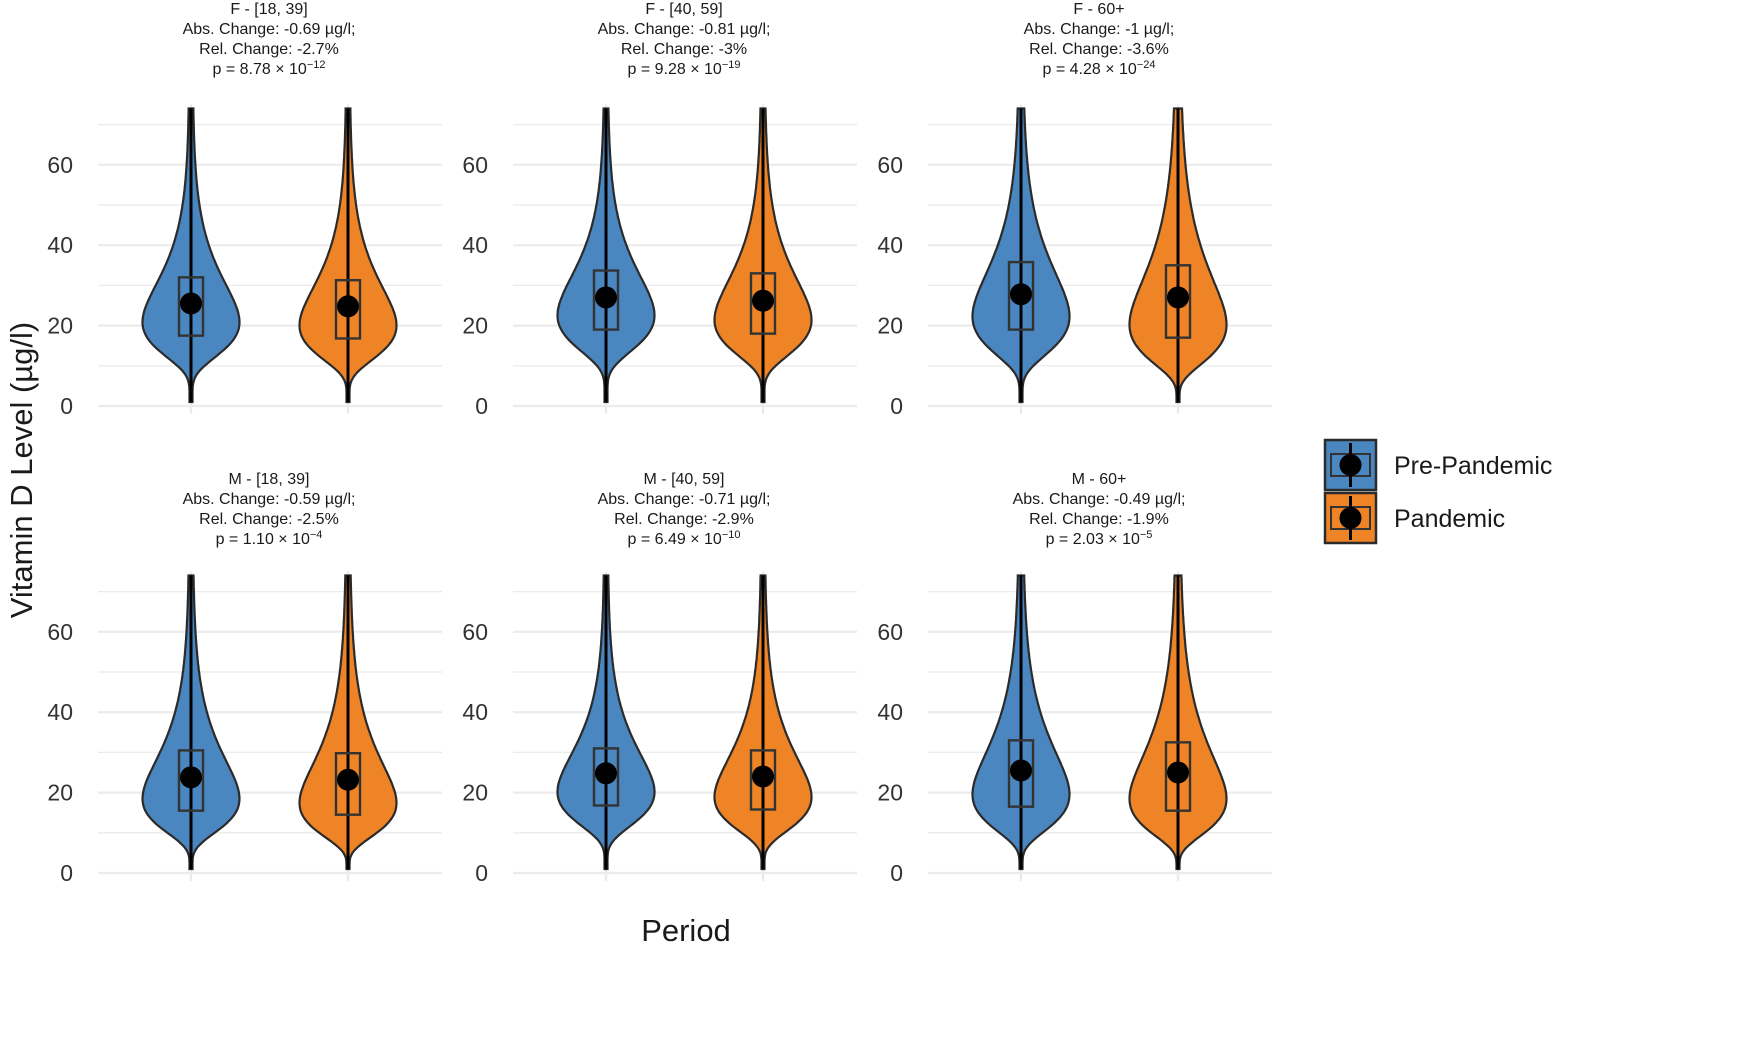  Describe the element at coordinates (268, 9) in the screenshot. I see `panel-title: F - [18, 39]` at that location.